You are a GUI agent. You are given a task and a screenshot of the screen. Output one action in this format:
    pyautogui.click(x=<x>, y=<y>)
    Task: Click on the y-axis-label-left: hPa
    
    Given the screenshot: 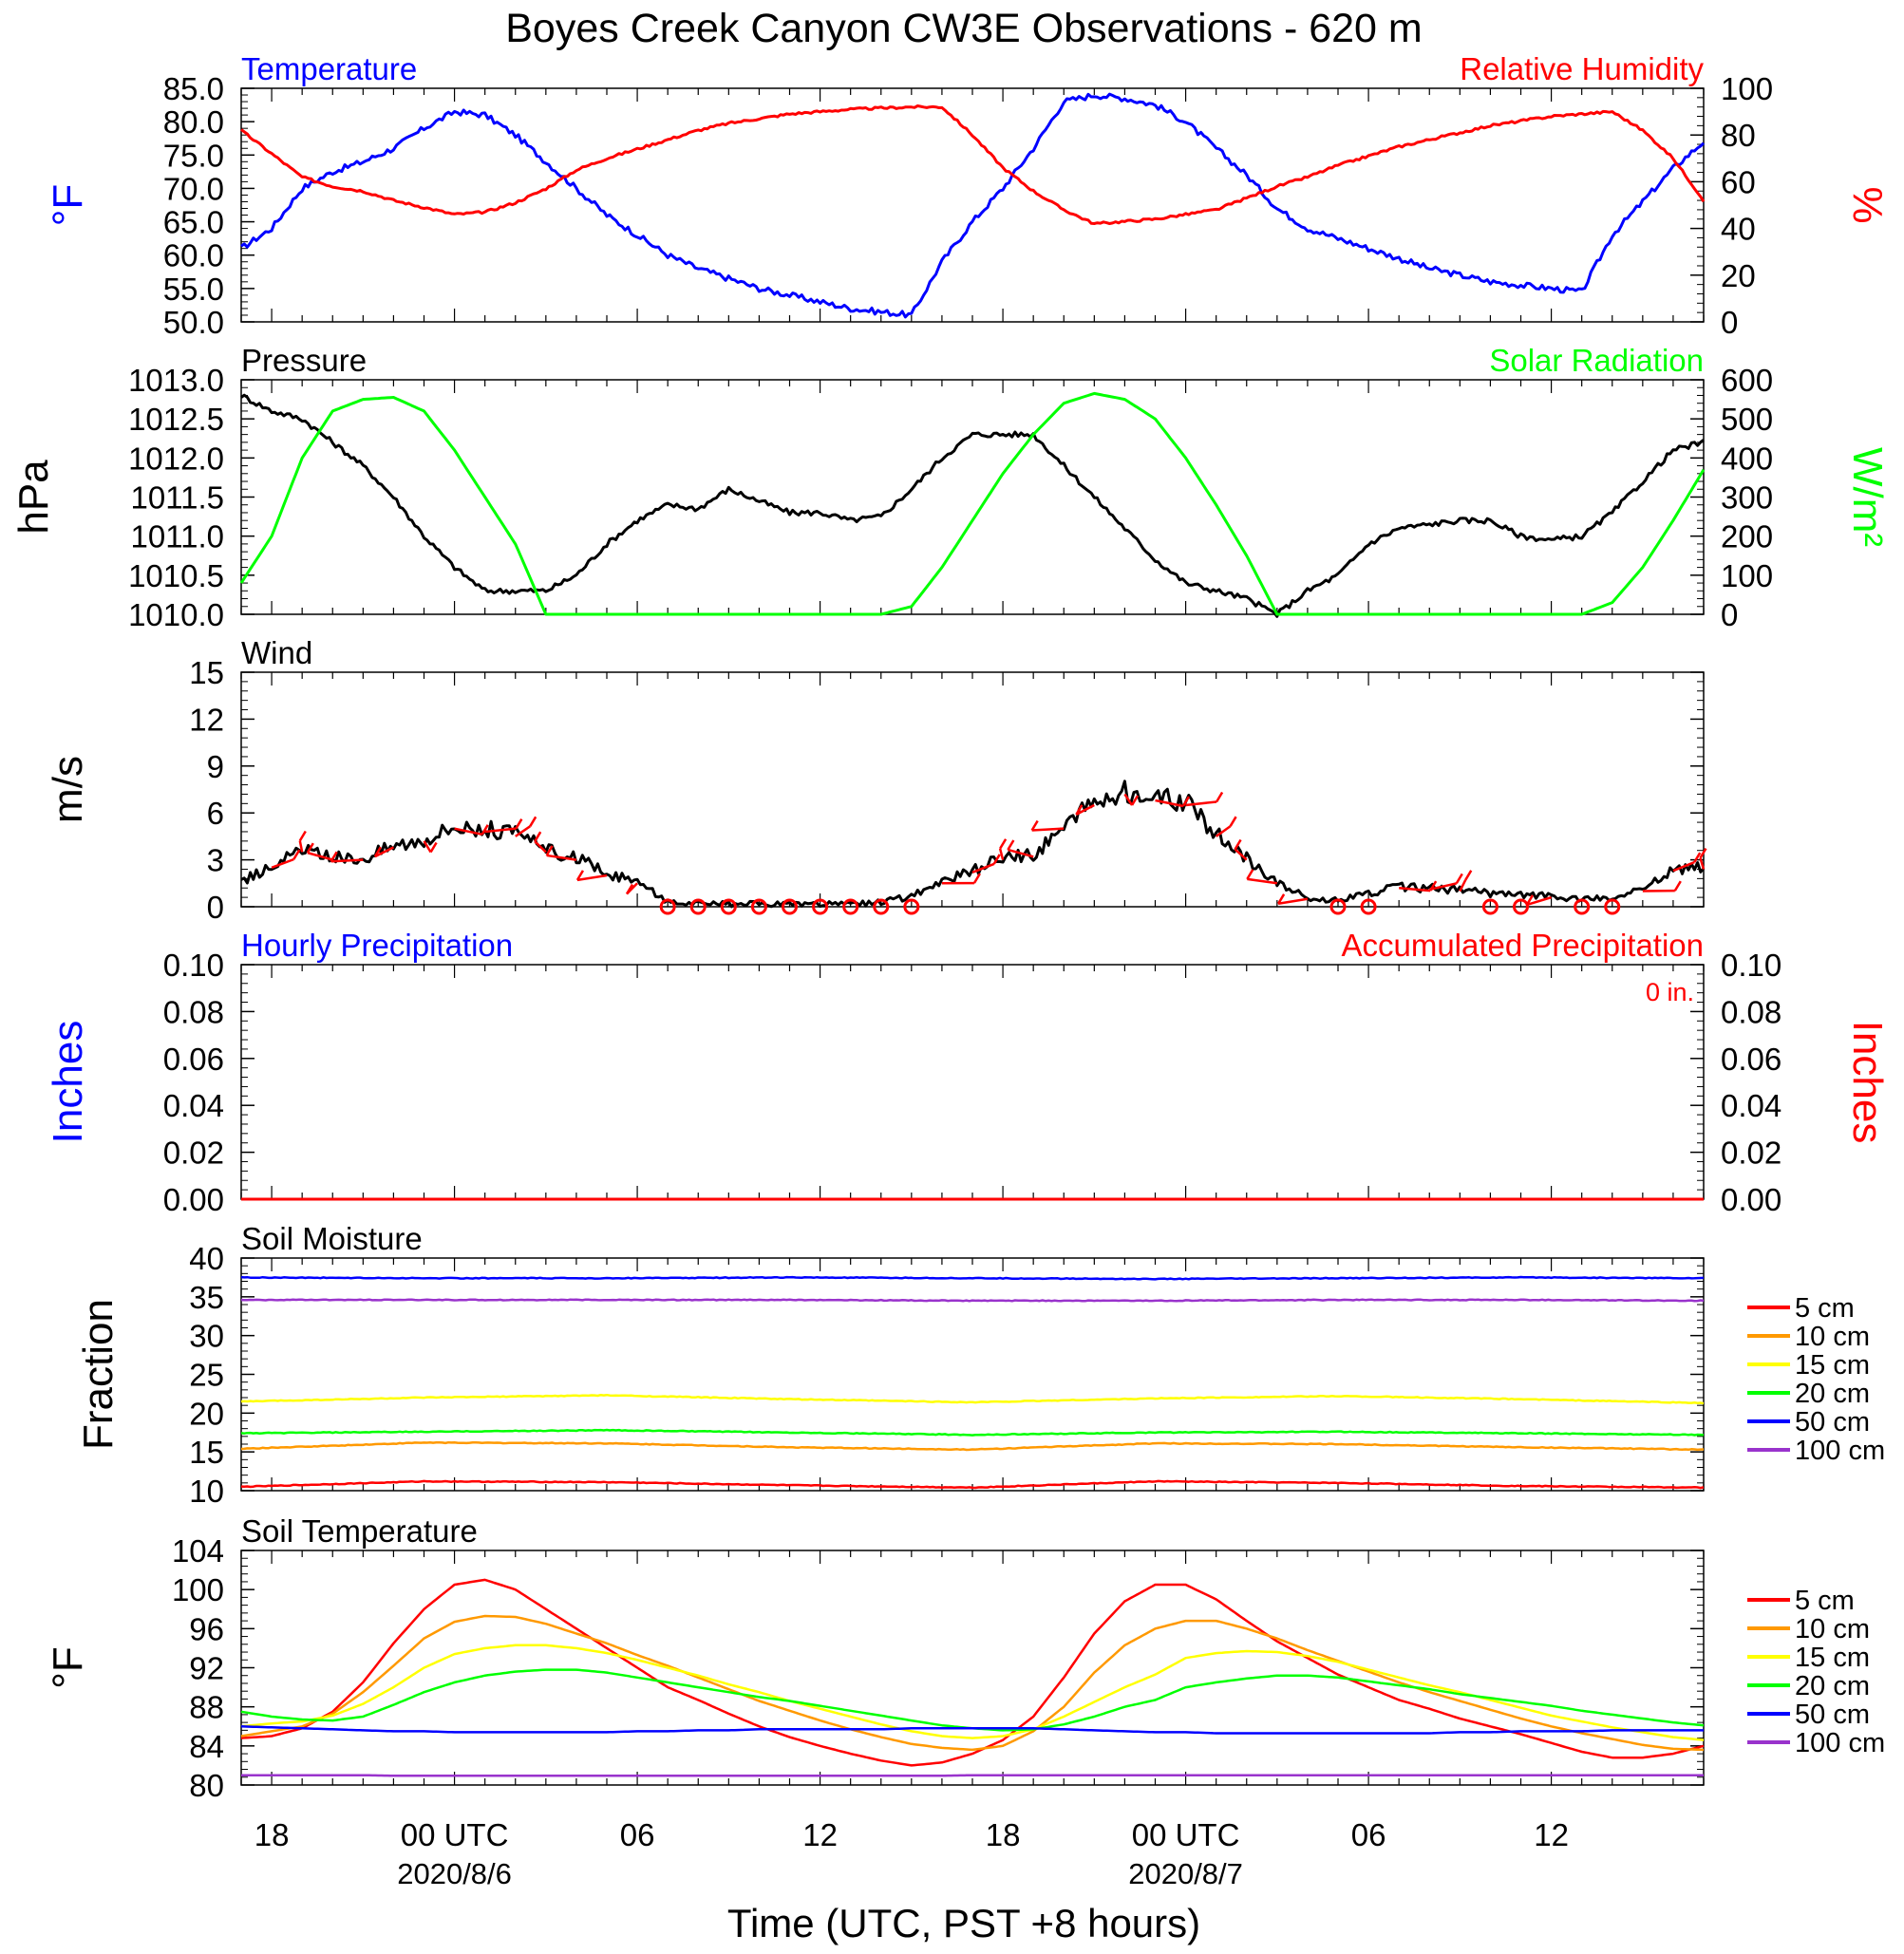 What is the action you would take?
    pyautogui.click(x=33, y=497)
    